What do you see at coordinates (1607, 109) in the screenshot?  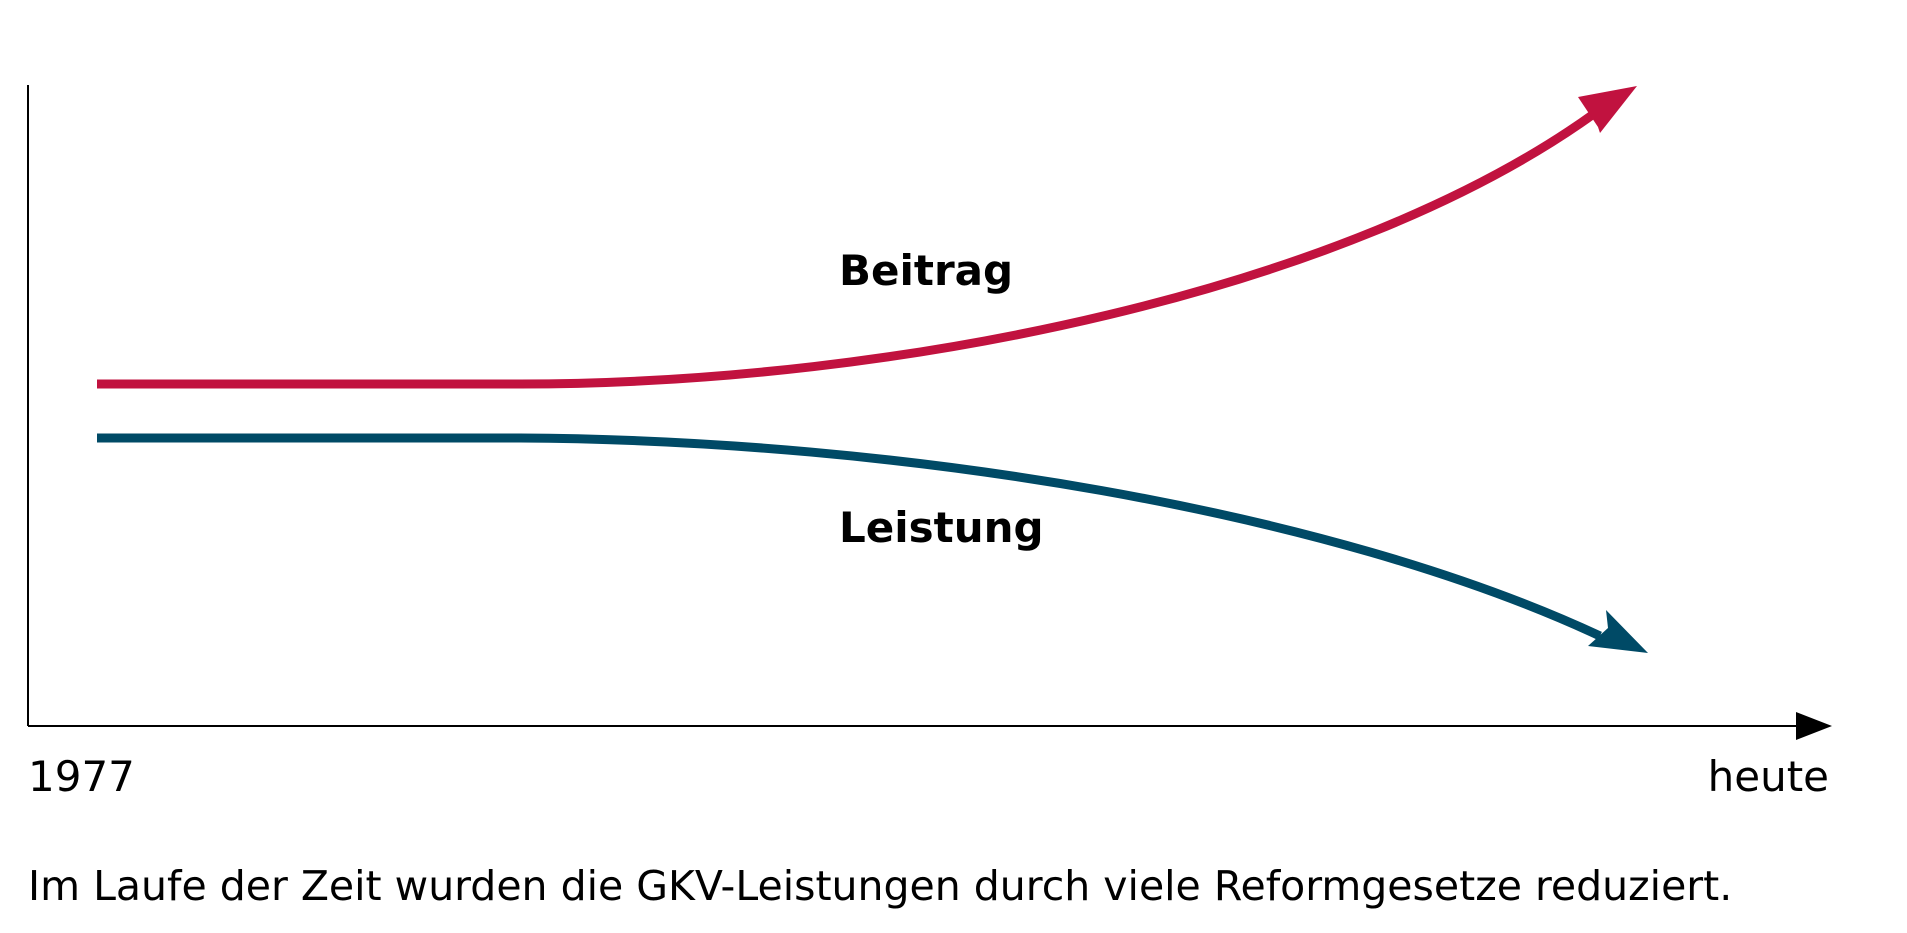 I see `beitrag-arrowhead` at bounding box center [1607, 109].